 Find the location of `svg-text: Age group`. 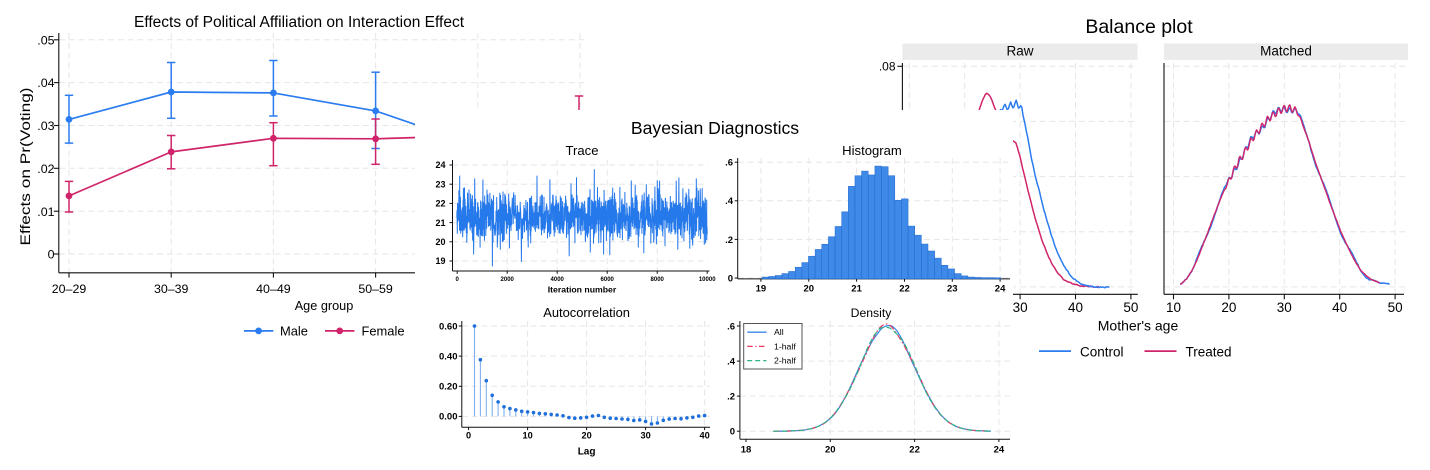

svg-text: Age group is located at coordinates (324, 306).